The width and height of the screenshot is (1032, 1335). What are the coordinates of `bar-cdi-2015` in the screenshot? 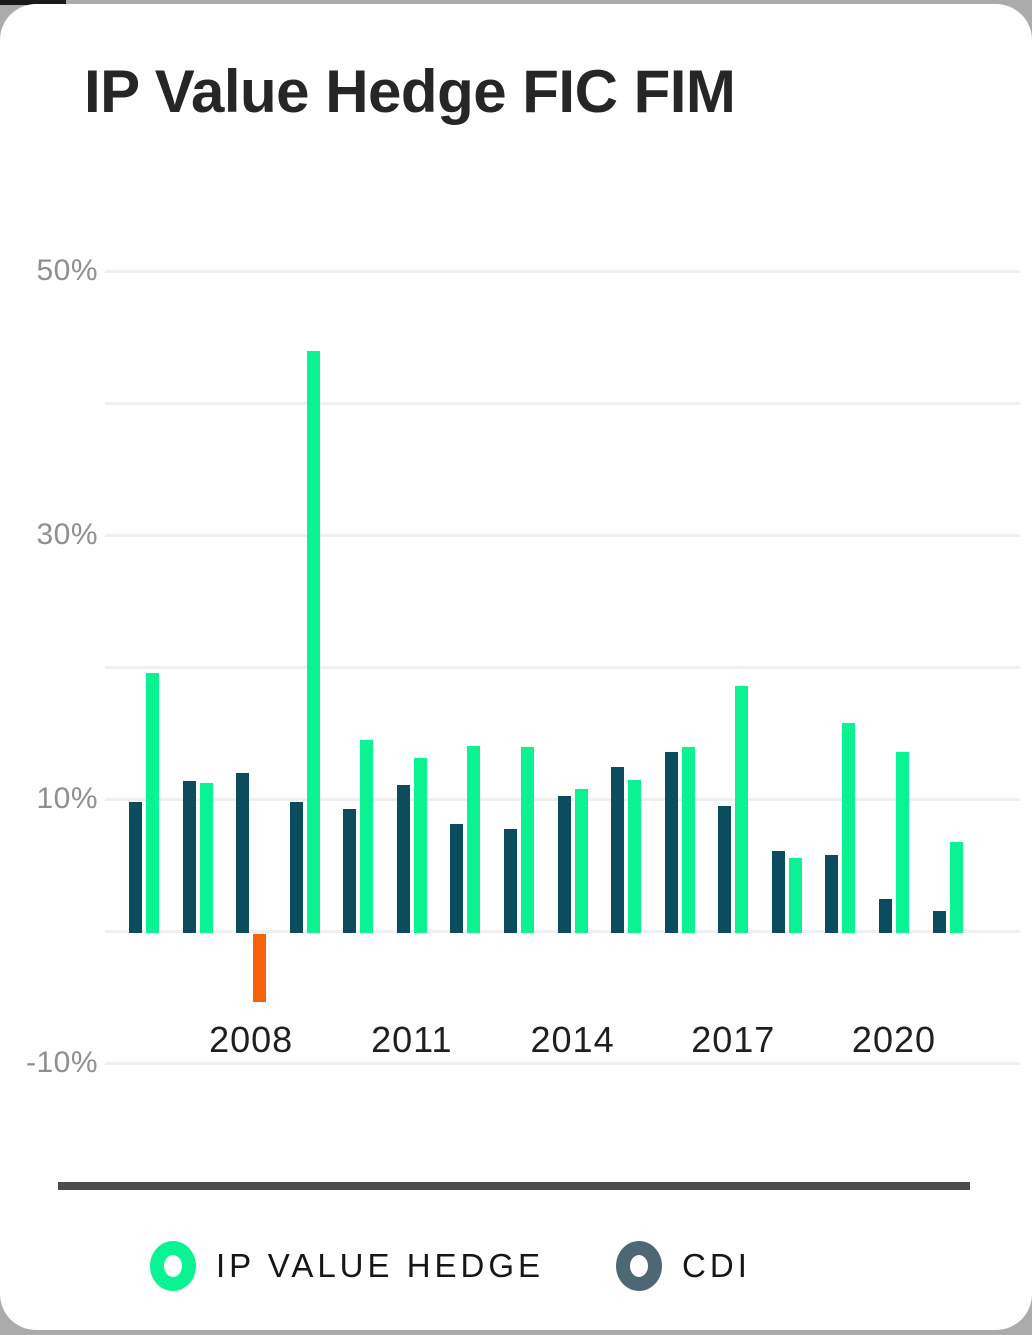 It's located at (618, 850).